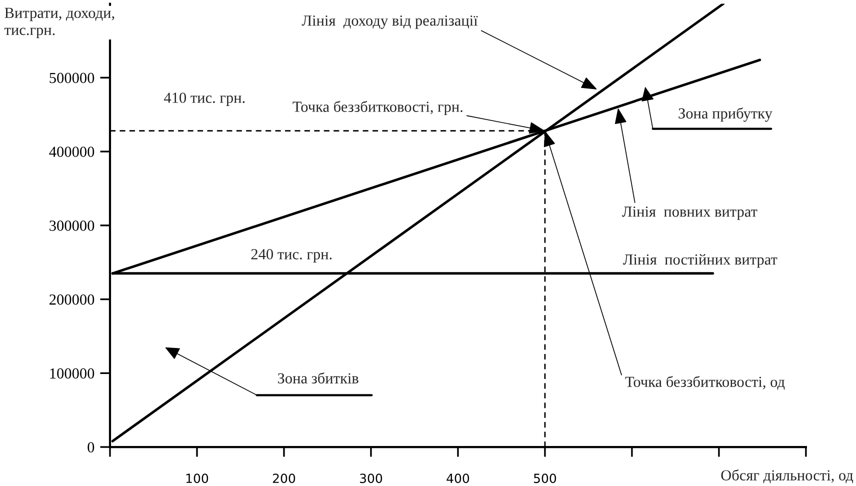 The width and height of the screenshot is (856, 486). I want to click on x-tick-label: 500, so click(545, 479).